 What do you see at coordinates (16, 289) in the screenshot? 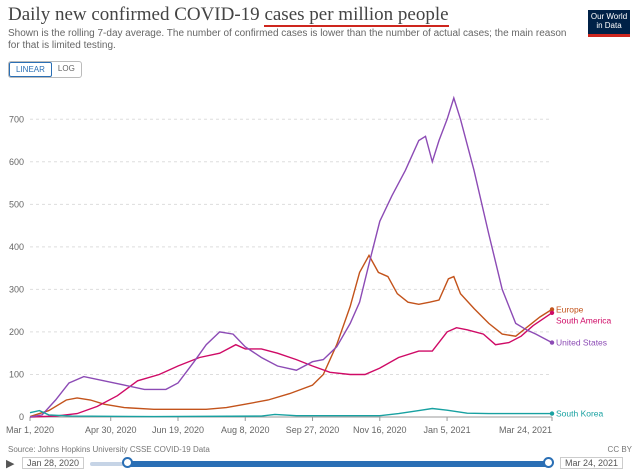
I see `y-tick-label: 300` at bounding box center [16, 289].